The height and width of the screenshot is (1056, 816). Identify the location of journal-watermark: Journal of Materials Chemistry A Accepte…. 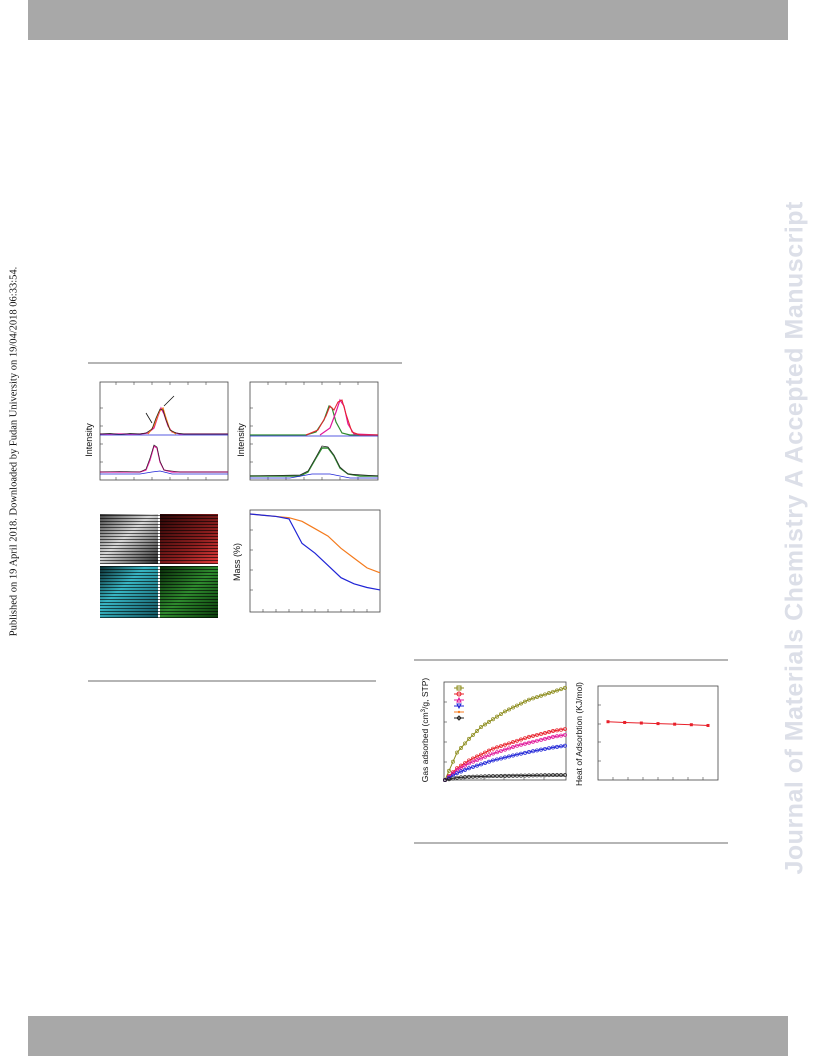
(794, 538).